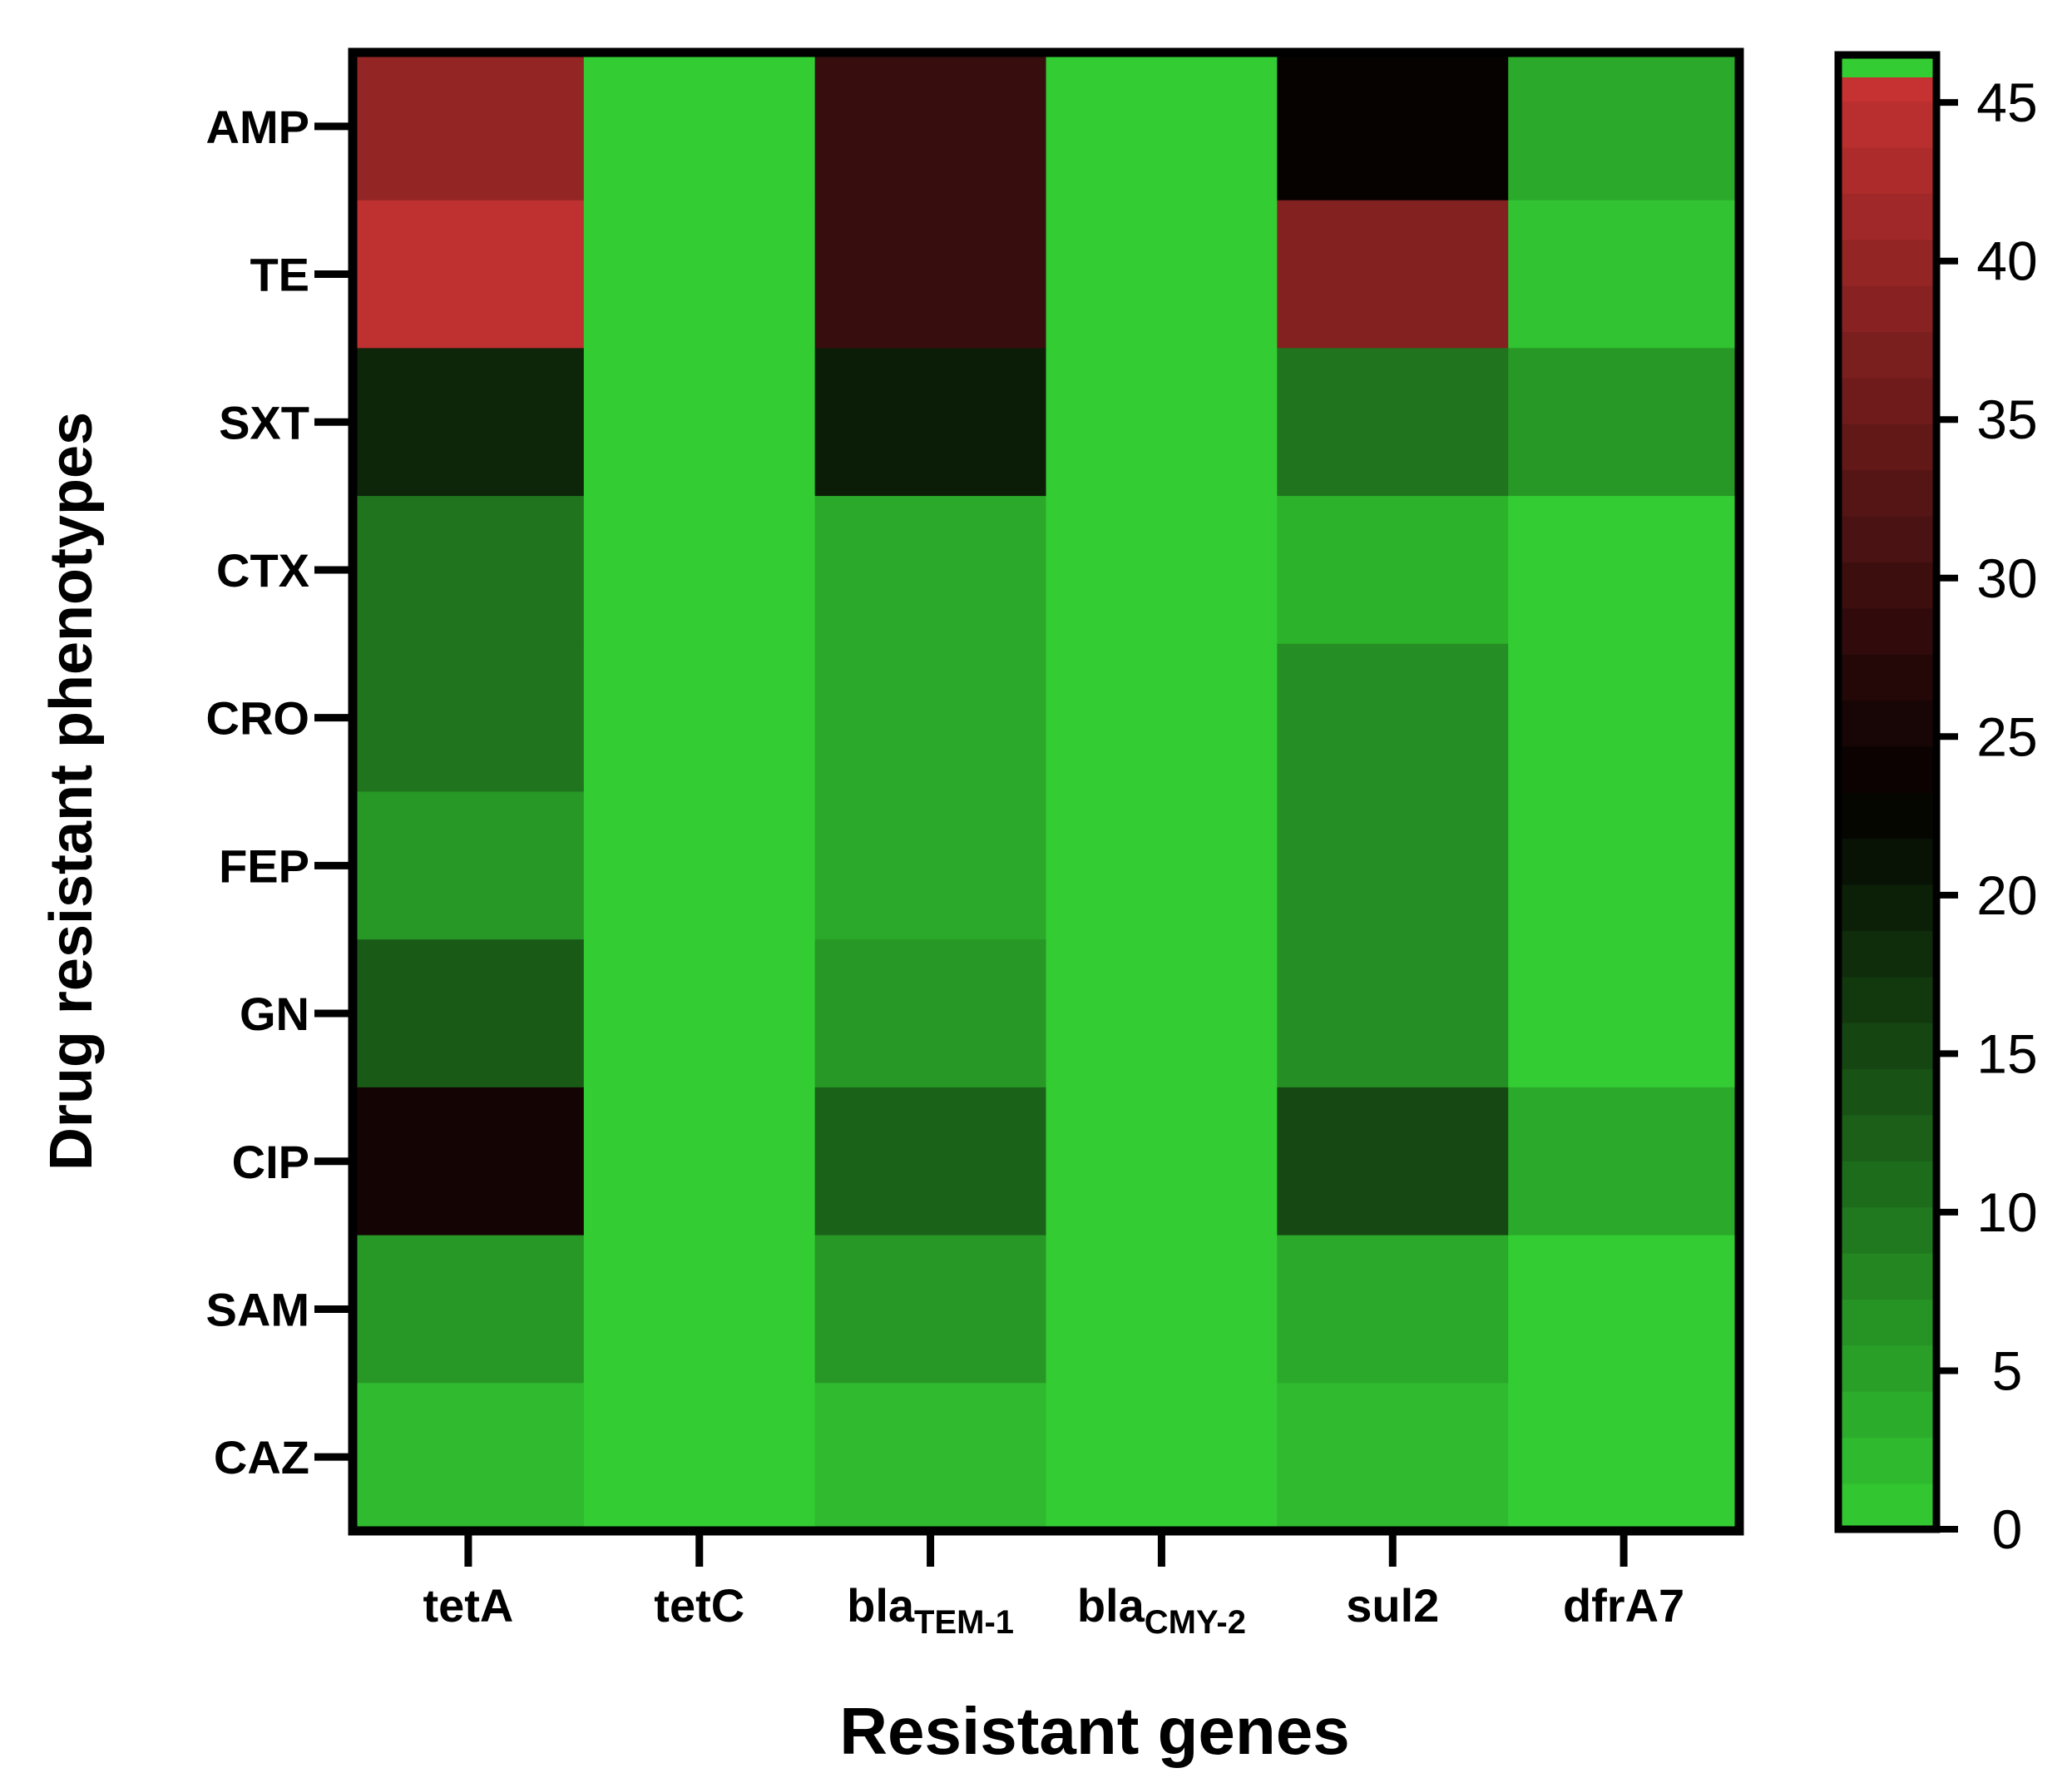 The image size is (2072, 1783). I want to click on colorbar-tick-label: 20, so click(2006, 895).